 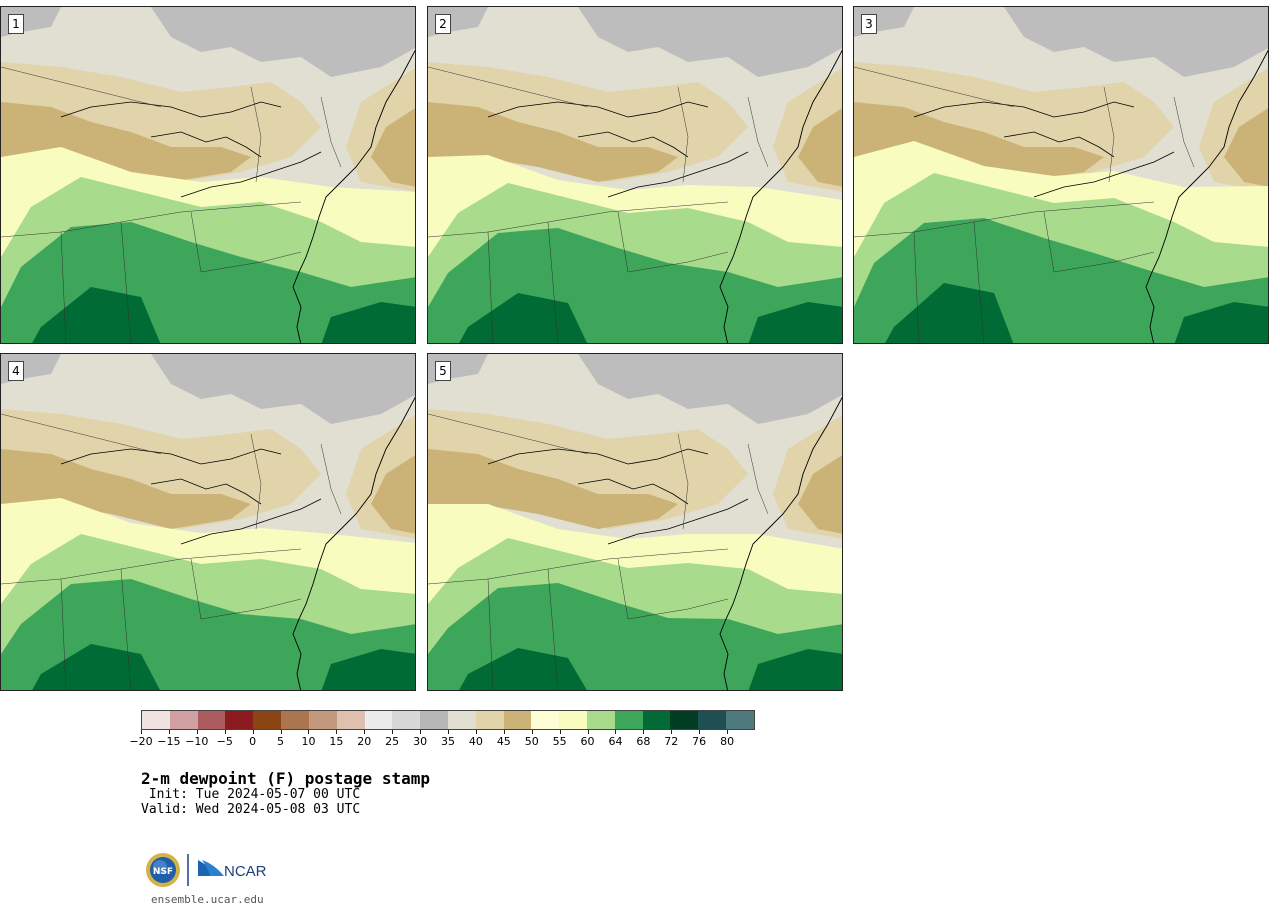 I want to click on colorbar-tick-label: 64, so click(x=615, y=741).